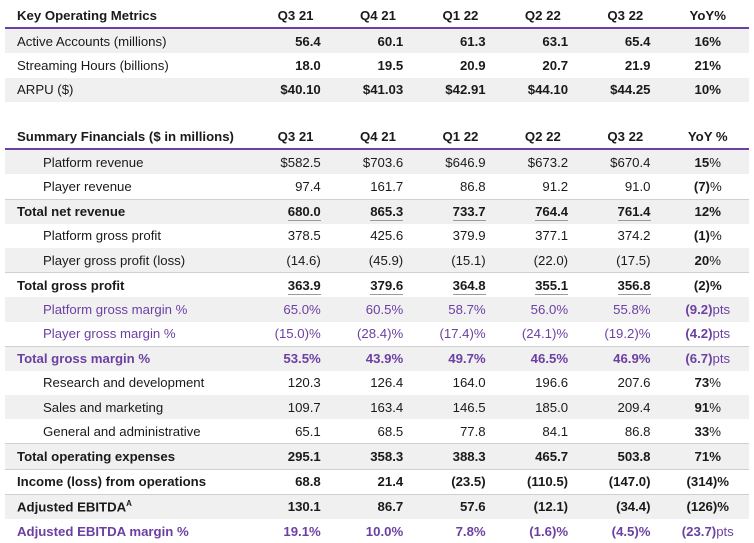  What do you see at coordinates (637, 186) in the screenshot?
I see `cell-value: 91.0` at bounding box center [637, 186].